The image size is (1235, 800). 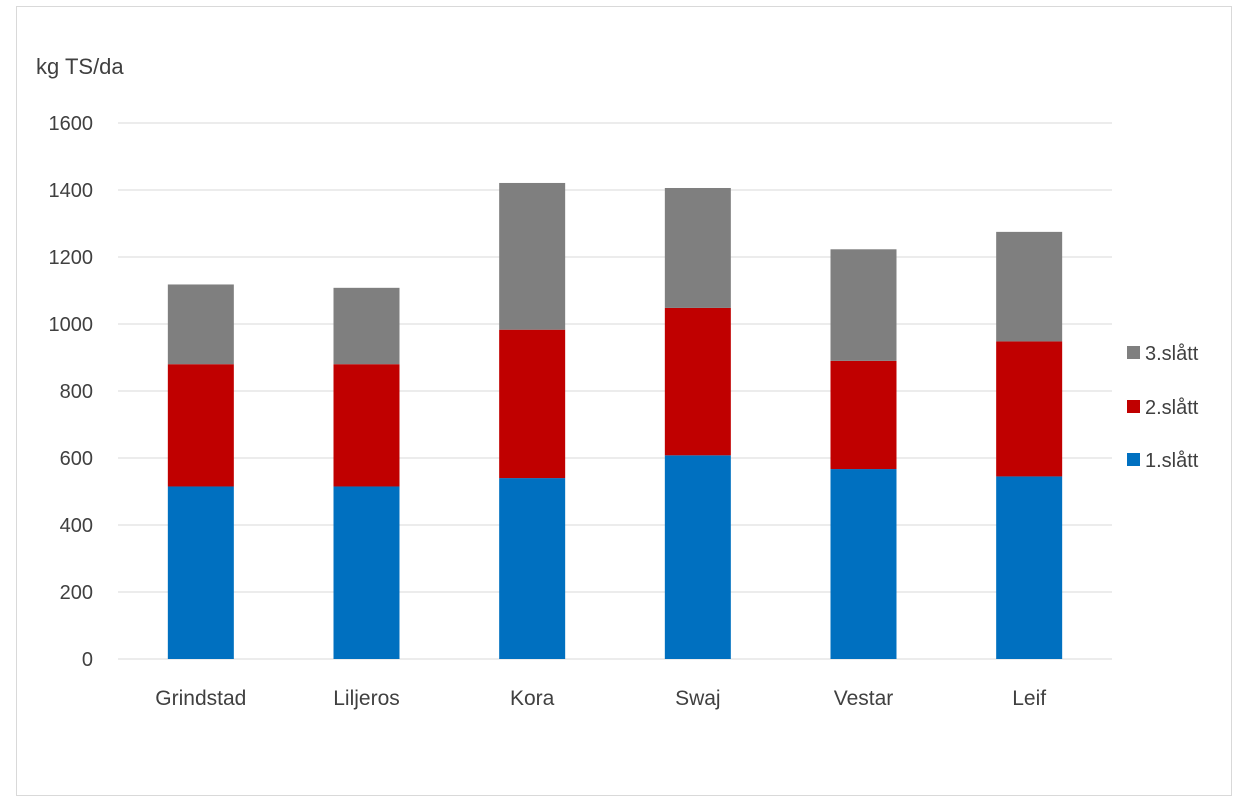 I want to click on x-axis-ticks: Grindstad Liljeros Kora Swaj Vestar Leif, so click(x=600, y=698).